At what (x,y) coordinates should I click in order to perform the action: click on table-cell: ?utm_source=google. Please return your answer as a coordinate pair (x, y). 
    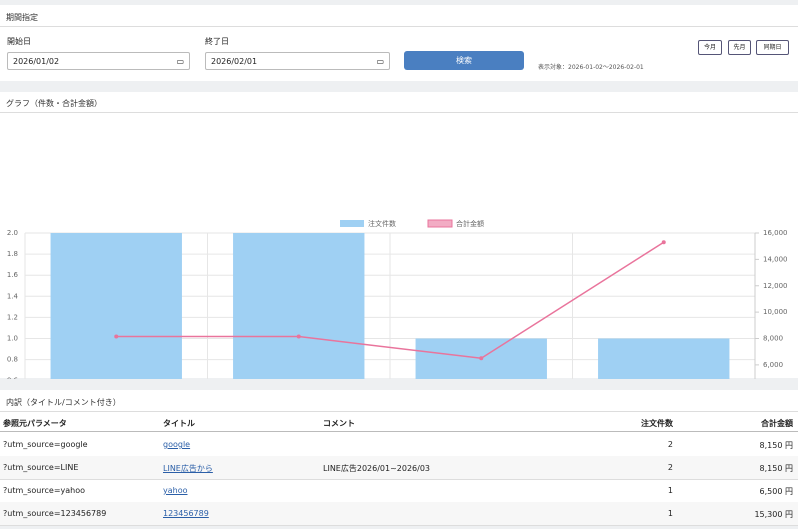
    Looking at the image, I should click on (45, 444).